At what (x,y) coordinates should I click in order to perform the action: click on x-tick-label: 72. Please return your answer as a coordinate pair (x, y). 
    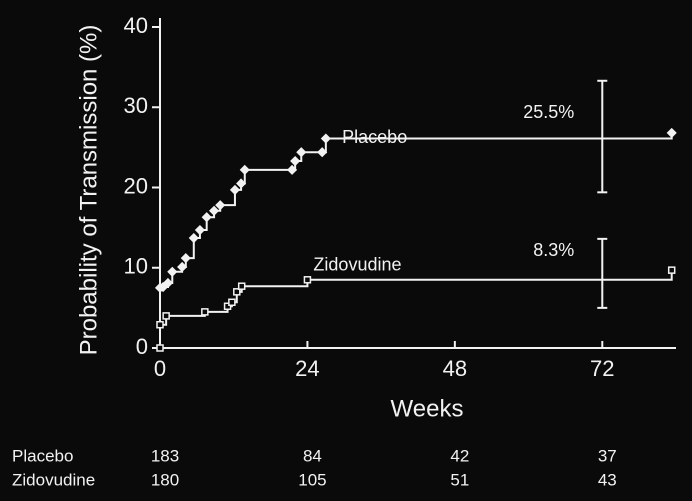
    Looking at the image, I should click on (602, 368).